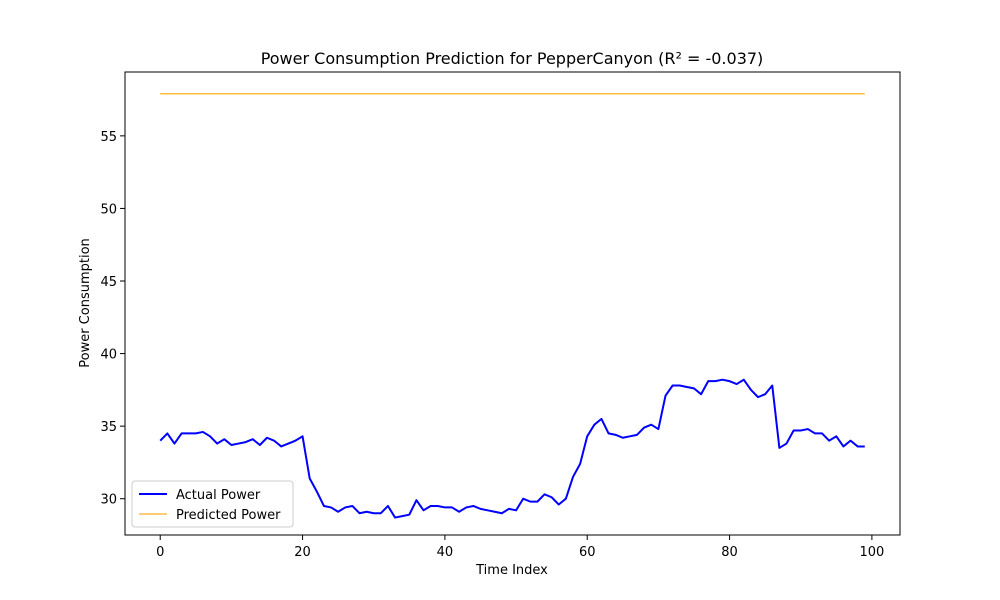 This screenshot has height=600, width=1000. What do you see at coordinates (85, 303) in the screenshot?
I see `y-axis-label: Power Consumption` at bounding box center [85, 303].